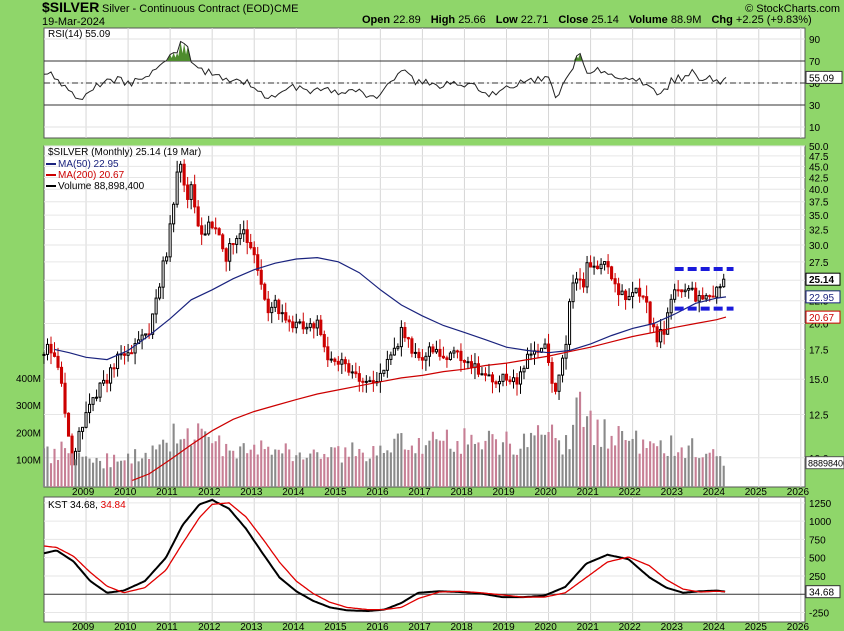 The width and height of the screenshot is (844, 631). What do you see at coordinates (756, 492) in the screenshot?
I see `x-tick-label: 2025` at bounding box center [756, 492].